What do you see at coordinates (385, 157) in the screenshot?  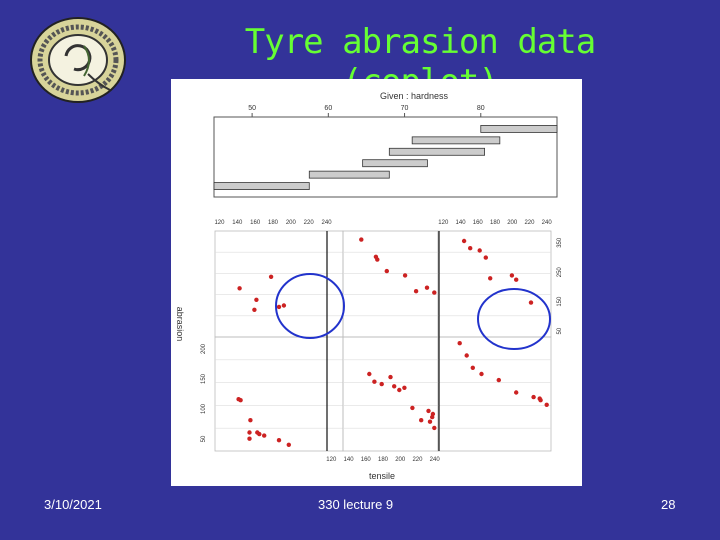 I see `given-panel-frame` at bounding box center [385, 157].